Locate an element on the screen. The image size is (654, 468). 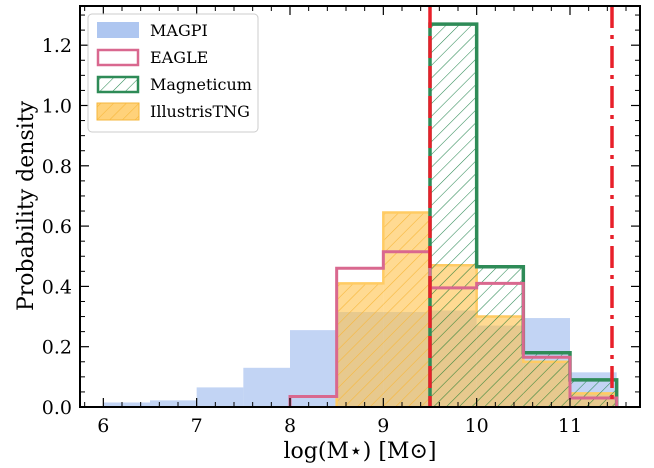
legend-swatch-eagle is located at coordinates (118, 57).